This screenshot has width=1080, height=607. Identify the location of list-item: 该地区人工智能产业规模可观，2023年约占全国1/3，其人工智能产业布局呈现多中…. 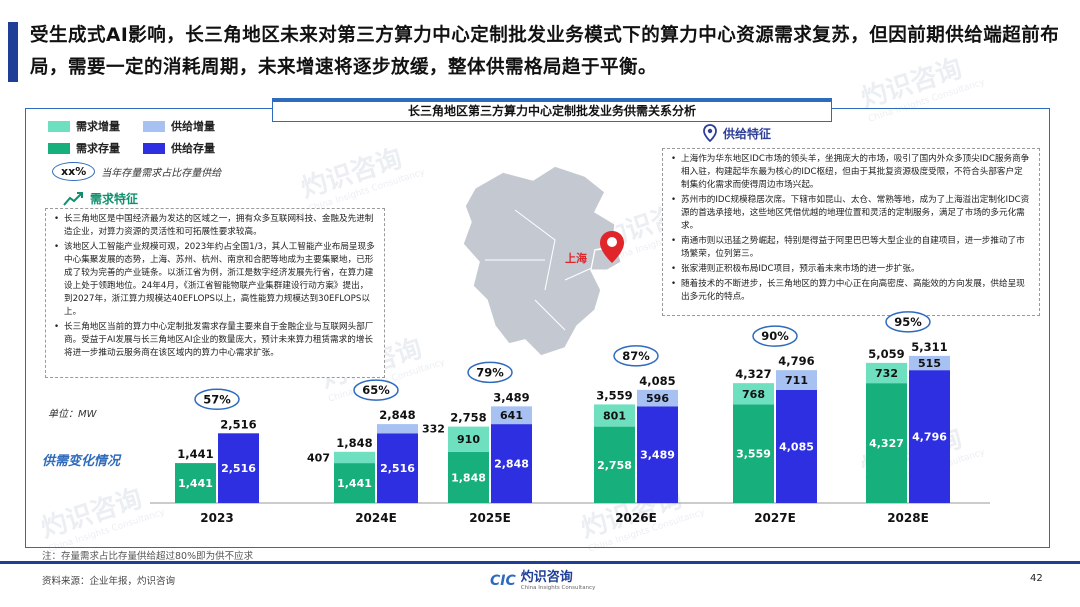
(215, 280).